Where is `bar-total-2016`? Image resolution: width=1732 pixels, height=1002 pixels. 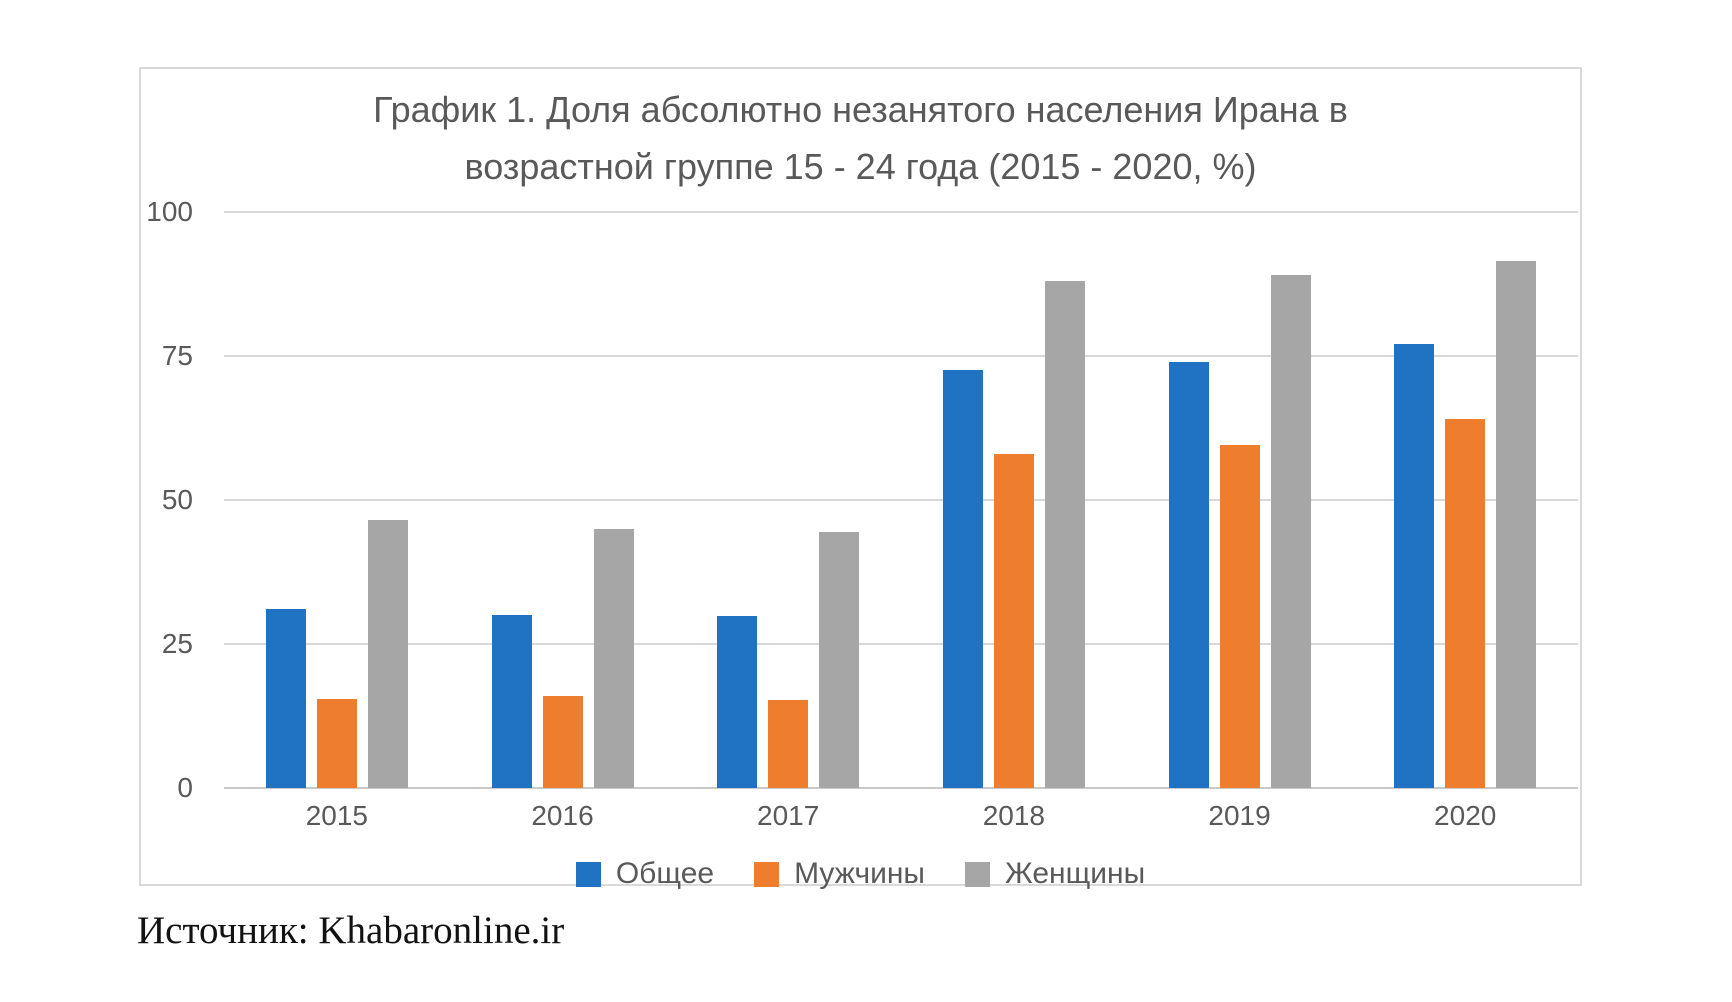
bar-total-2016 is located at coordinates (511, 701).